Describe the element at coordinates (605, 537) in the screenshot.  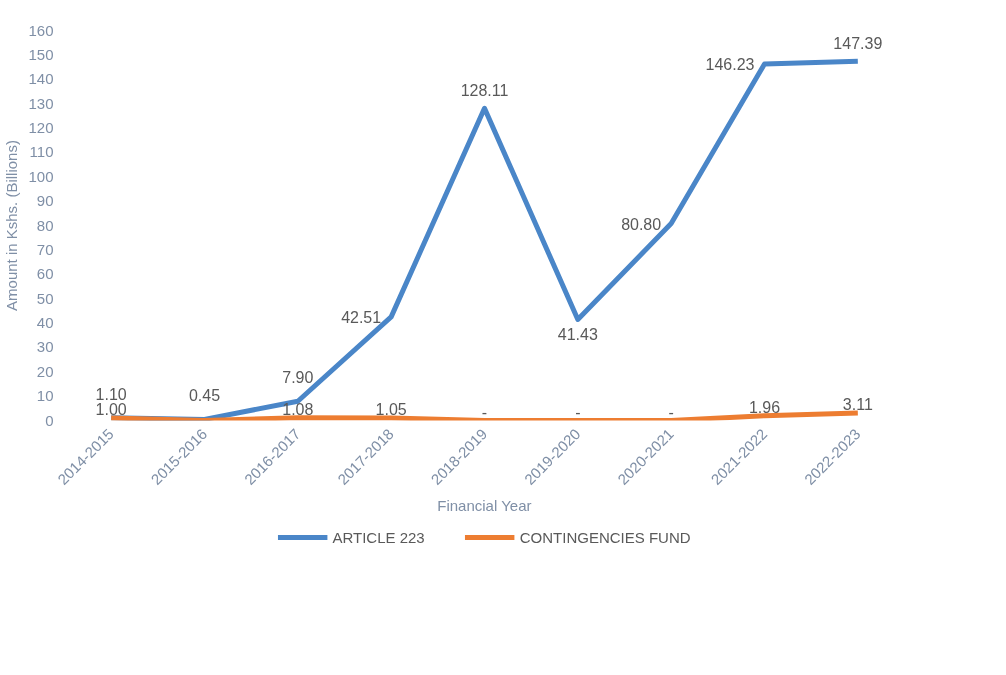
I see `legend-label: CONTINGENCIES FUND` at that location.